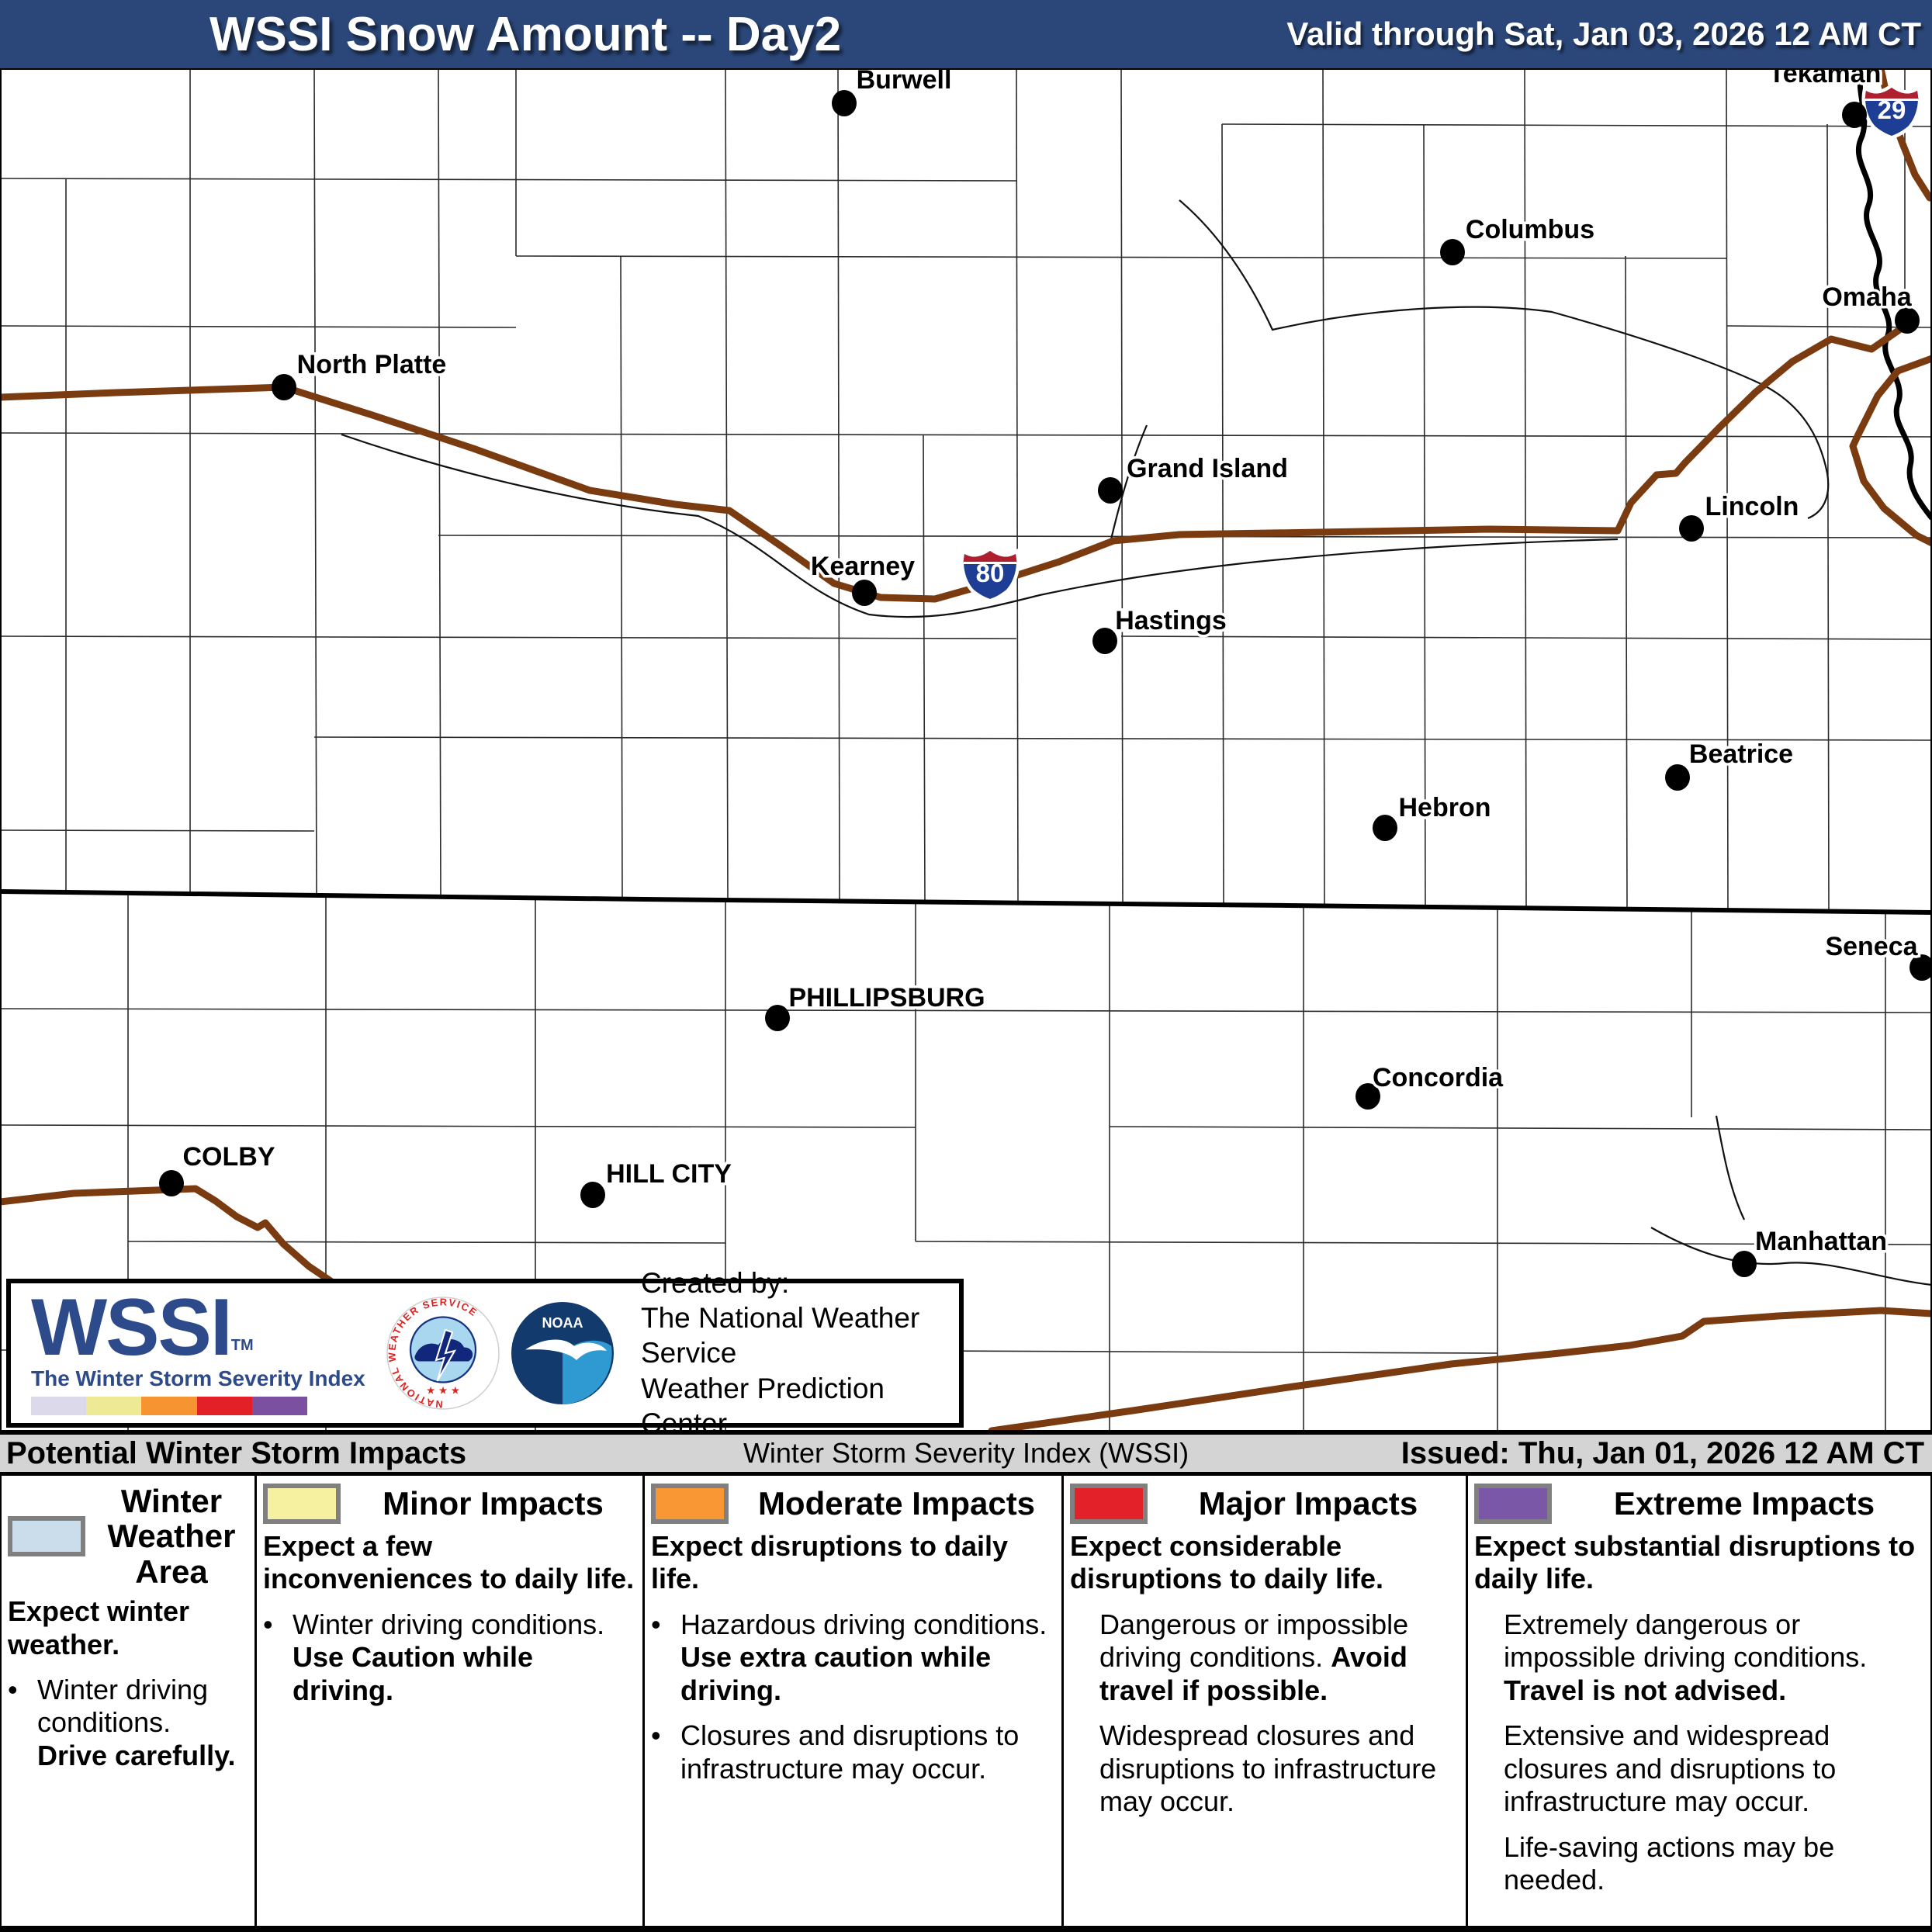 The image size is (1932, 1932). I want to click on noaa-logo: NOAA, so click(562, 1353).